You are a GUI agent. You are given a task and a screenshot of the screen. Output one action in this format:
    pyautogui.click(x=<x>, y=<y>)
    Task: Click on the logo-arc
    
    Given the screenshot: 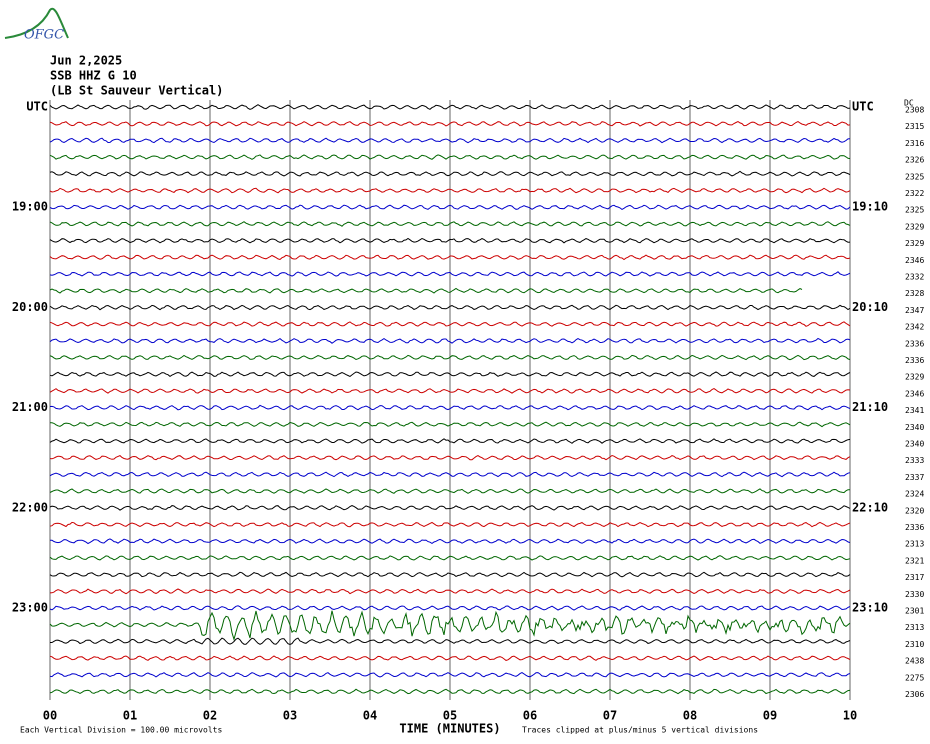 What is the action you would take?
    pyautogui.click(x=36, y=23)
    